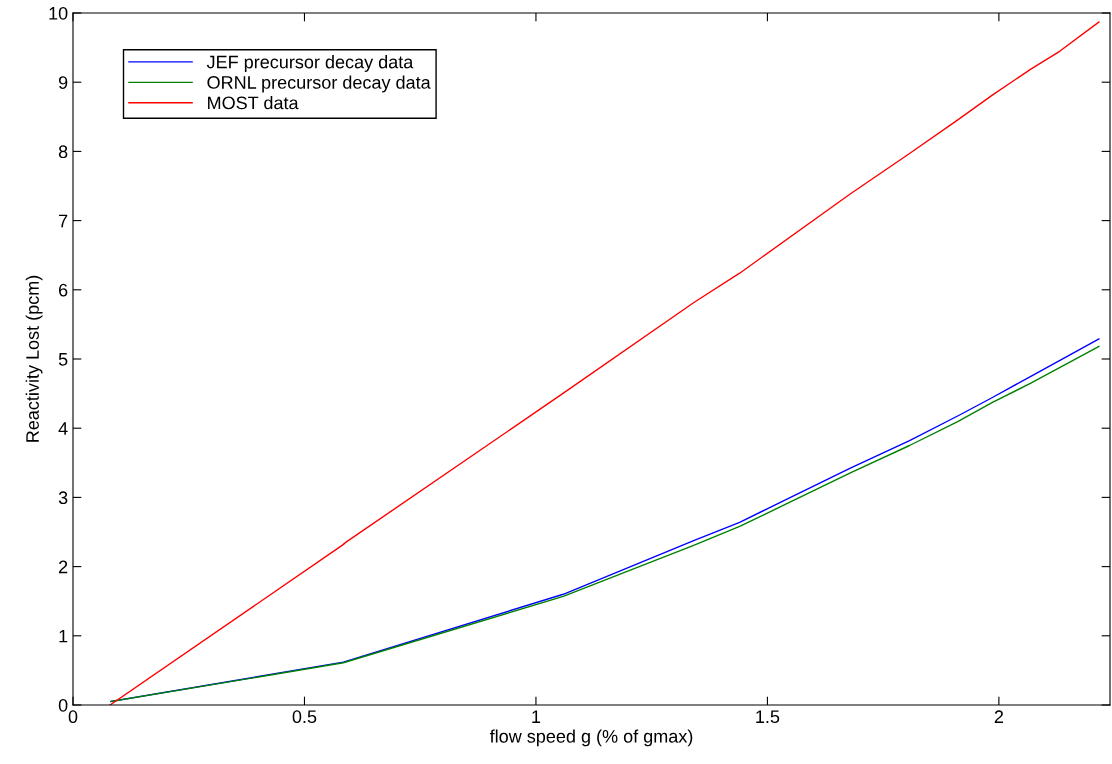  I want to click on x-tick-label: 0.5, so click(304, 717).